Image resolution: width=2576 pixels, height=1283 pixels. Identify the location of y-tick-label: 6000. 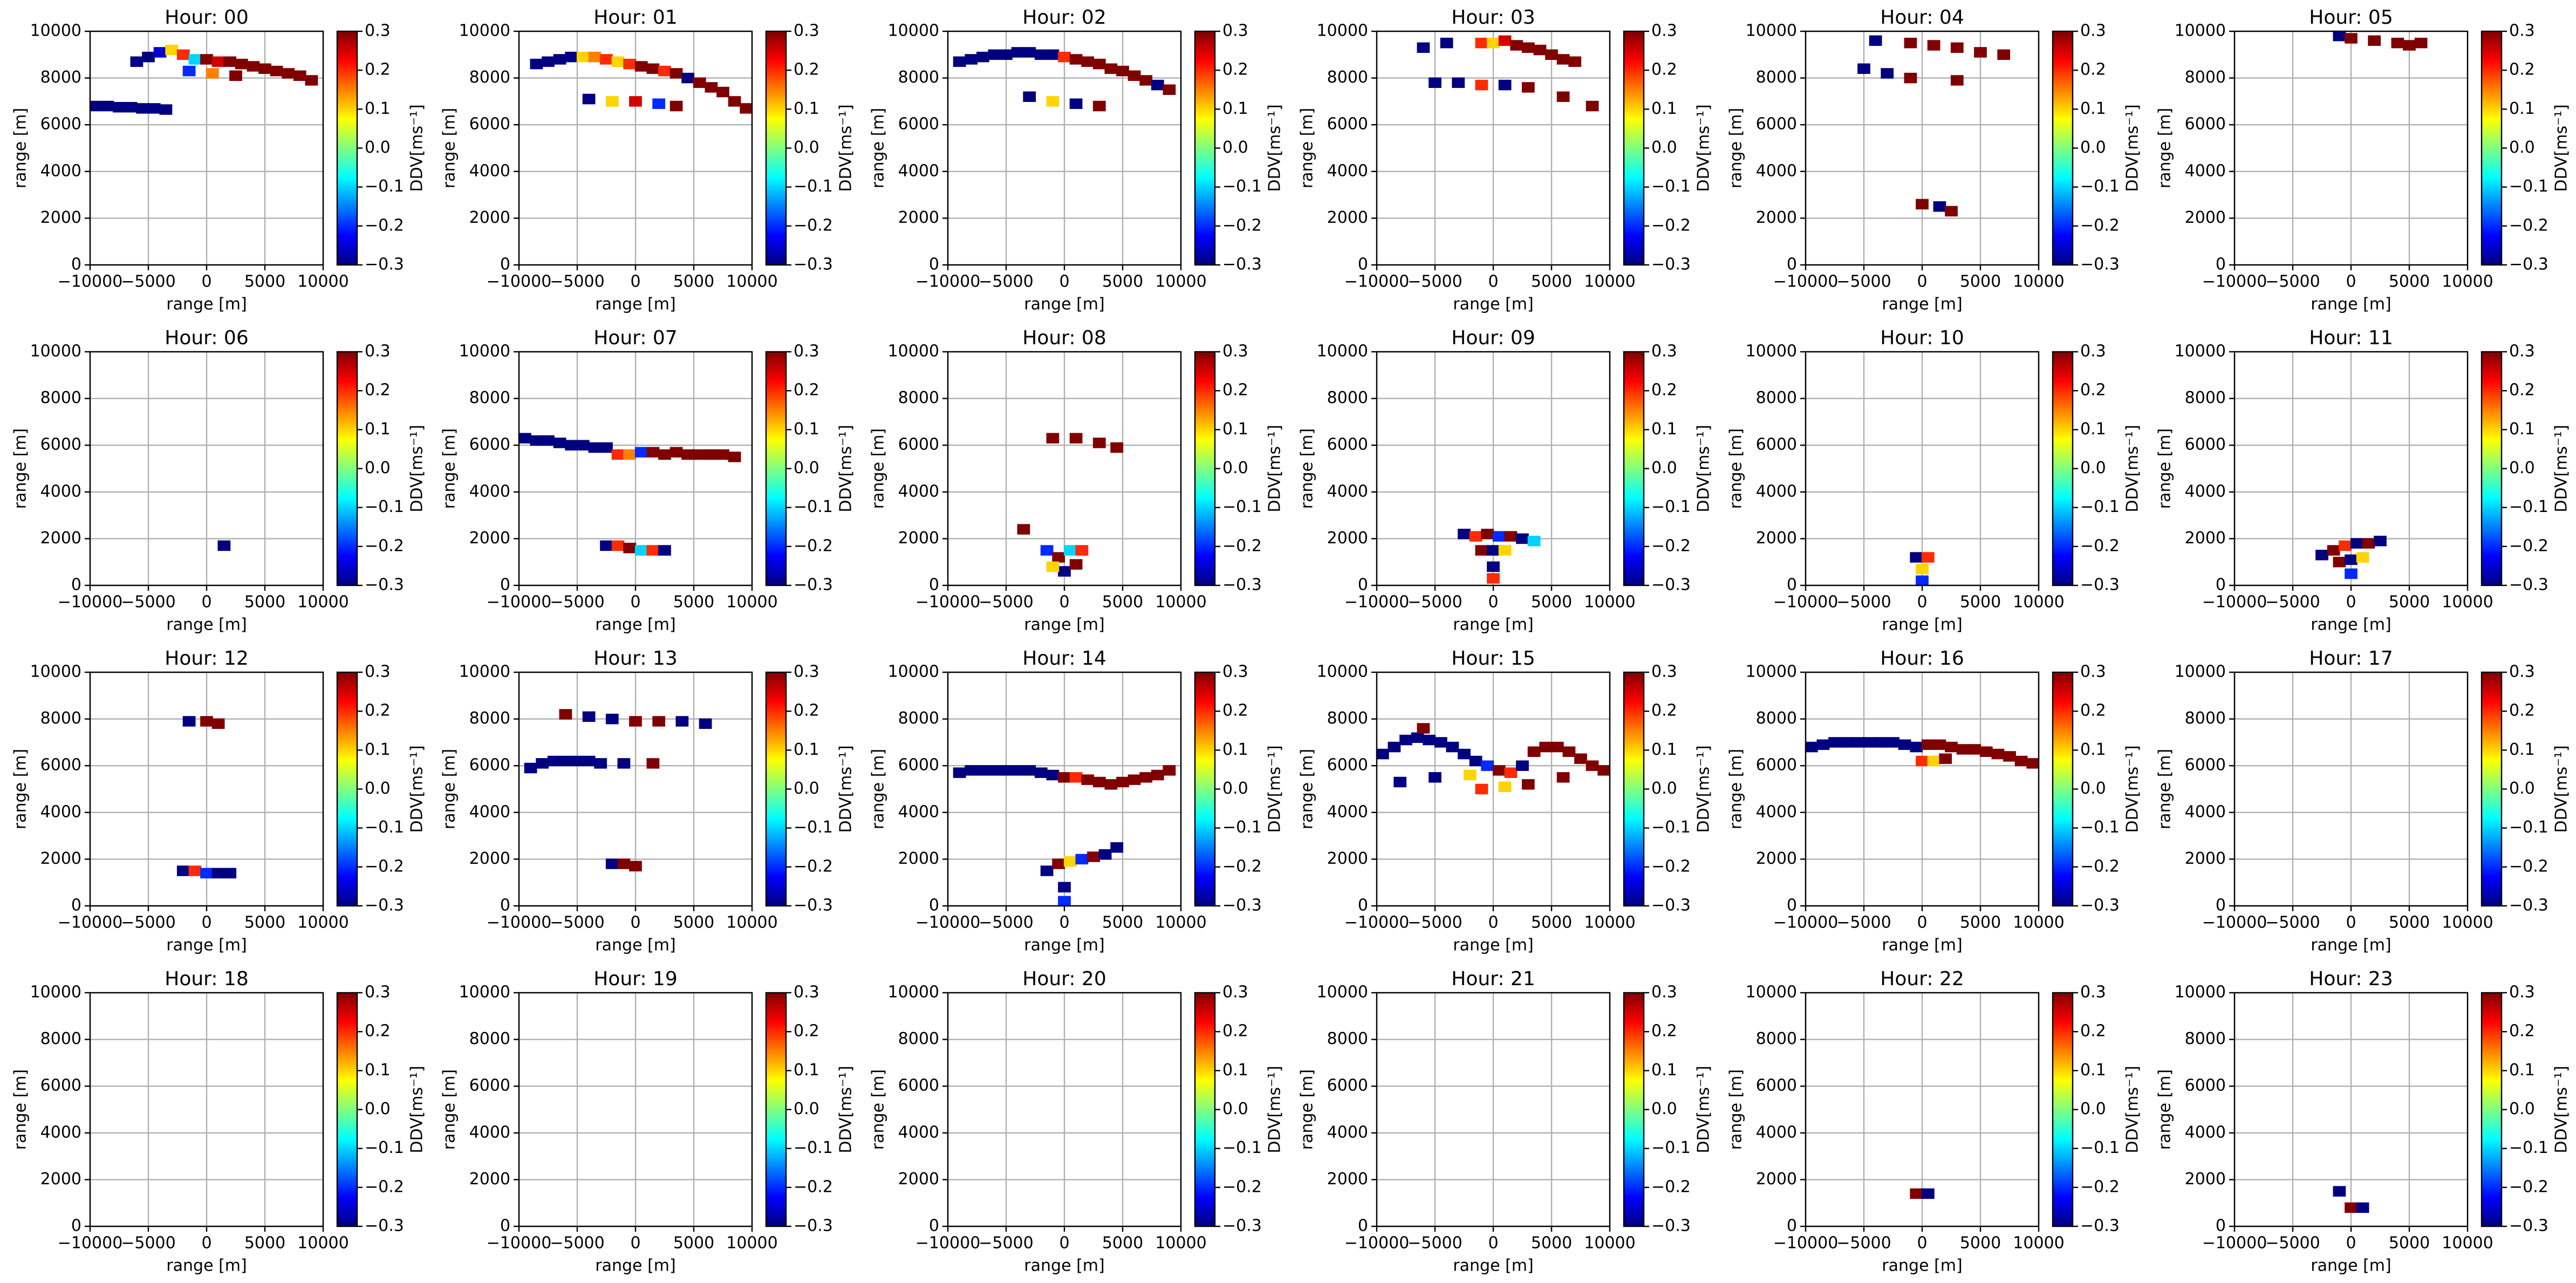
(1347, 765).